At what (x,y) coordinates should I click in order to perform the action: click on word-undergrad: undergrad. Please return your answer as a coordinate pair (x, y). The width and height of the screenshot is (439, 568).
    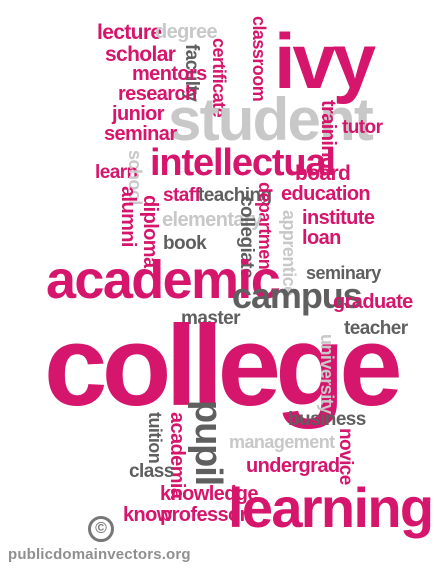
    Looking at the image, I should click on (293, 466).